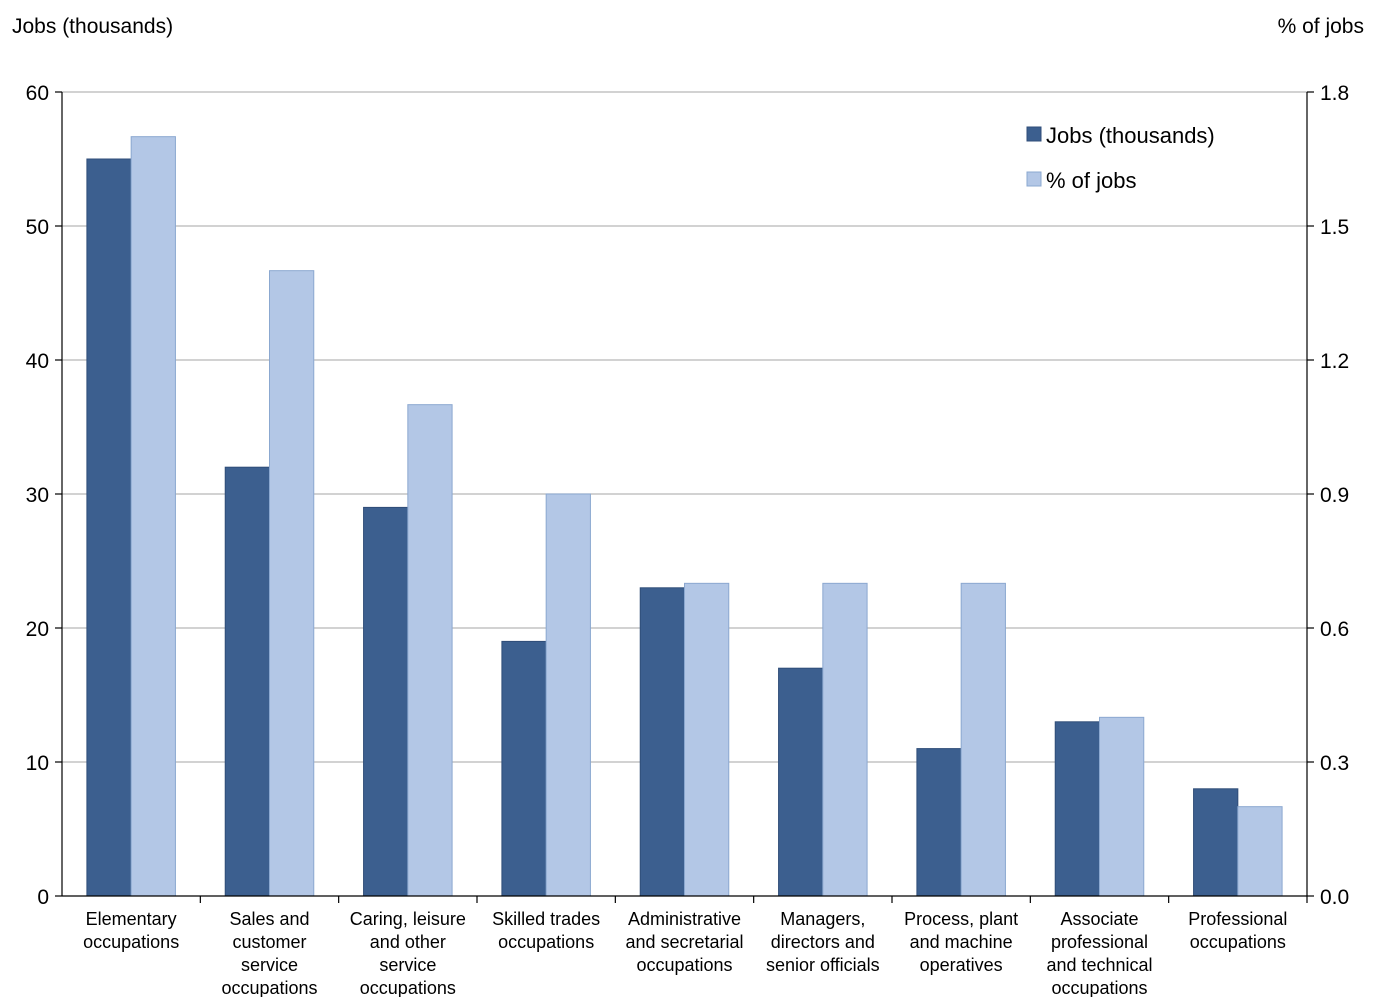 The height and width of the screenshot is (997, 1379). Describe the element at coordinates (1334, 227) in the screenshot. I see `right-tick-label: 1.5` at that location.